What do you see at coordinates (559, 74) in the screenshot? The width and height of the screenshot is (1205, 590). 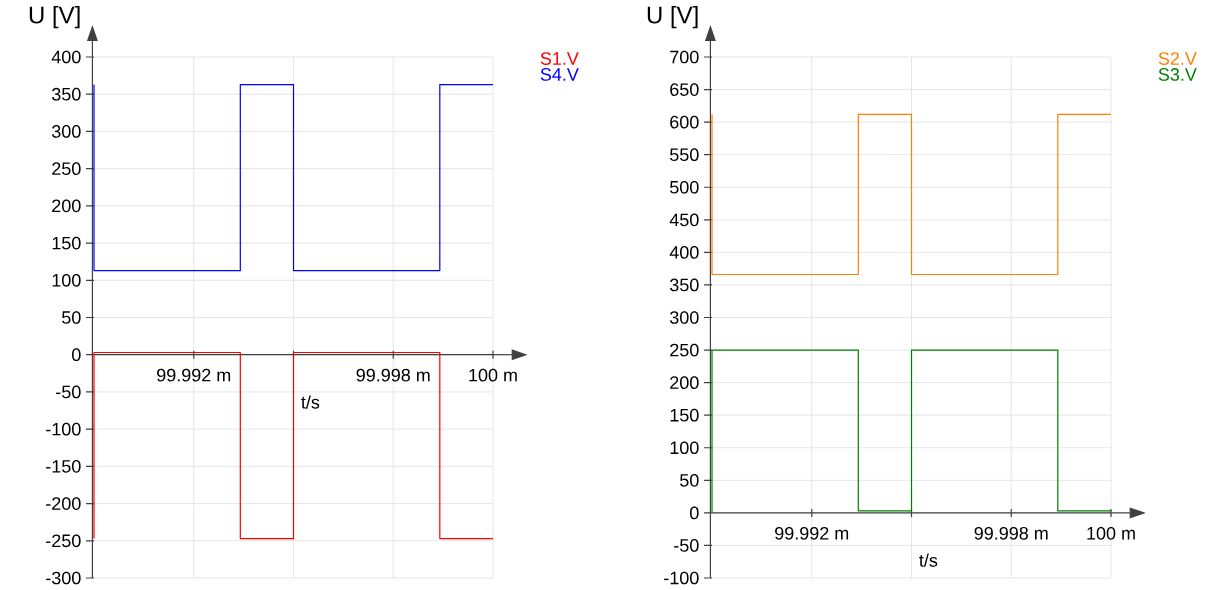 I see `text: S4.V` at bounding box center [559, 74].